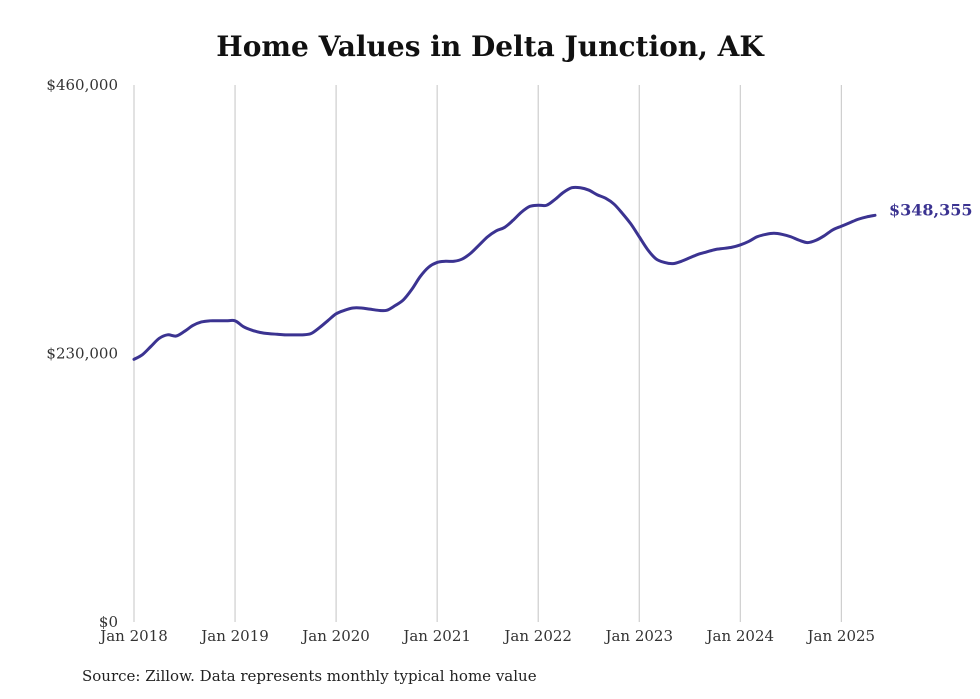 The width and height of the screenshot is (980, 699). I want to click on y-tick-label: $460,000, so click(82, 85).